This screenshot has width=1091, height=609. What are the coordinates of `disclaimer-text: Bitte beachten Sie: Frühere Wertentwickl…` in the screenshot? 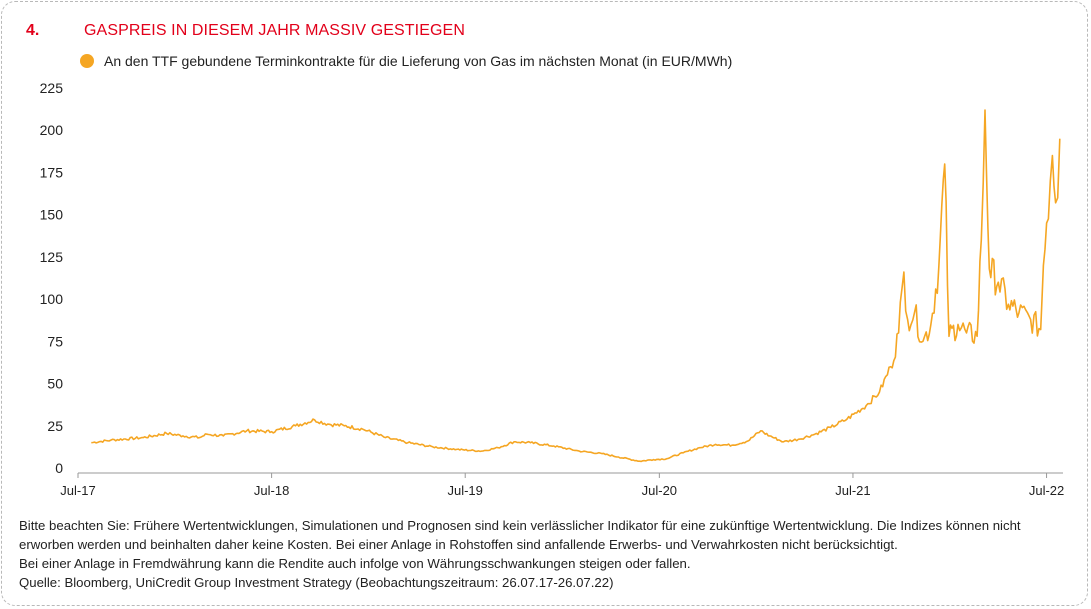 It's located at (520, 535).